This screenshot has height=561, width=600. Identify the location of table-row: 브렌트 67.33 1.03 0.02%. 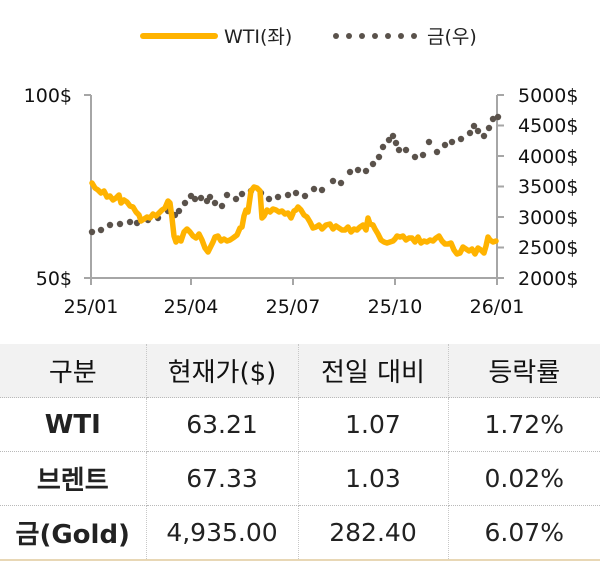
(300, 478).